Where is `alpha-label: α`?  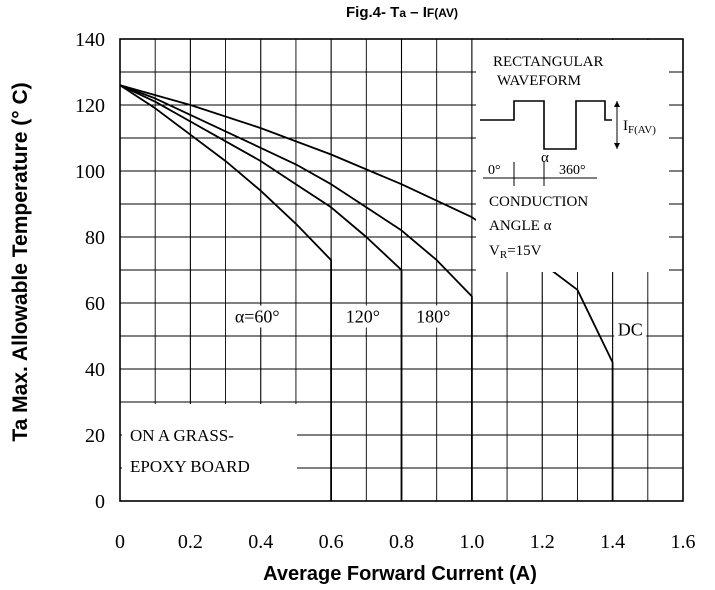
alpha-label: α is located at coordinates (545, 158).